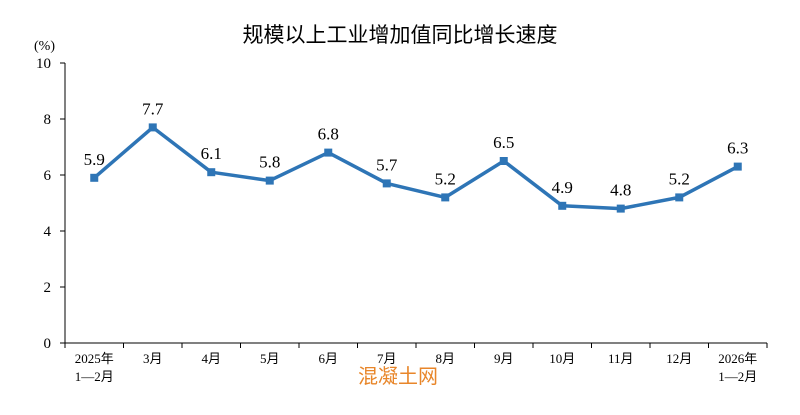 This screenshot has width=800, height=415. What do you see at coordinates (621, 358) in the screenshot?
I see `x-tick-label: 11月` at bounding box center [621, 358].